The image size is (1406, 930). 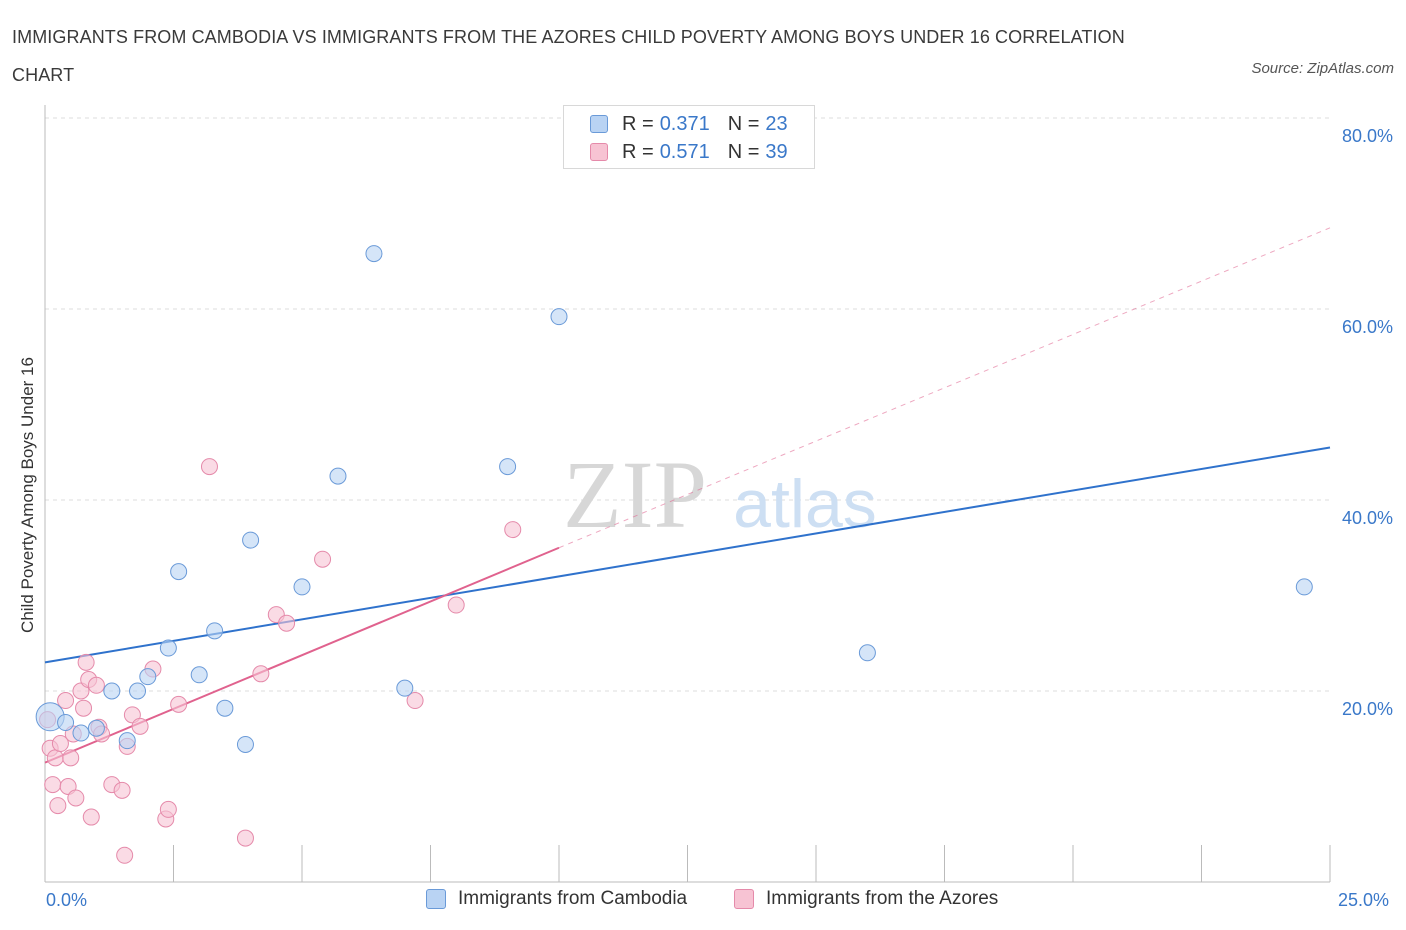 I want to click on y-tick-labels: 20.0% 40.0% 60.0% 80.0%, so click(x=1367, y=422).